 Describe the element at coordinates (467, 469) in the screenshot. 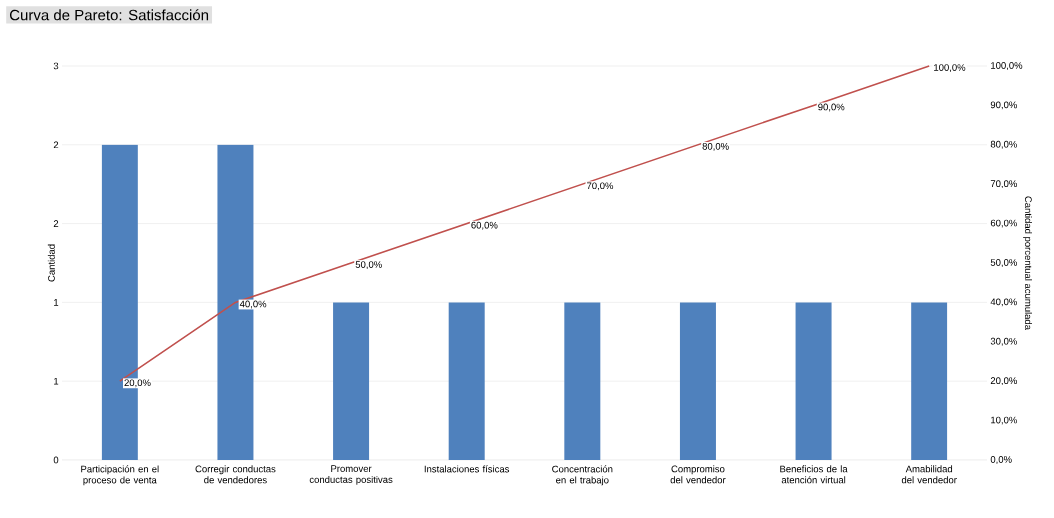

I see `x-tick-label: Instalaciones físicas` at that location.